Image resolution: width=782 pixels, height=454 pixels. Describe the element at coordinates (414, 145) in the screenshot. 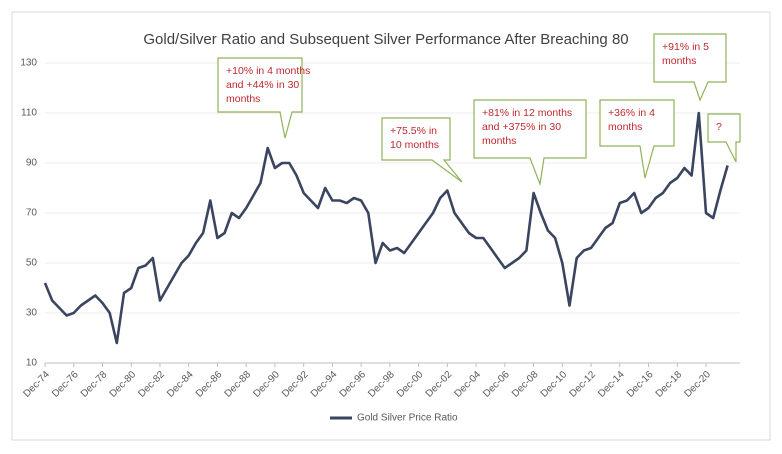

I see `callout-text: 10 months` at that location.